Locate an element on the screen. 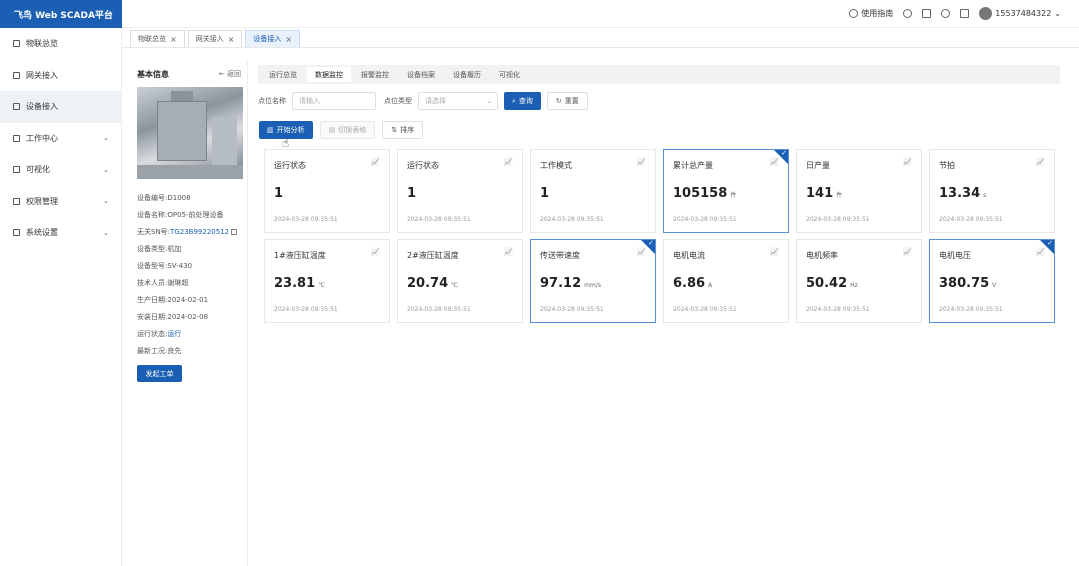  card-value: 1 is located at coordinates (412, 193).